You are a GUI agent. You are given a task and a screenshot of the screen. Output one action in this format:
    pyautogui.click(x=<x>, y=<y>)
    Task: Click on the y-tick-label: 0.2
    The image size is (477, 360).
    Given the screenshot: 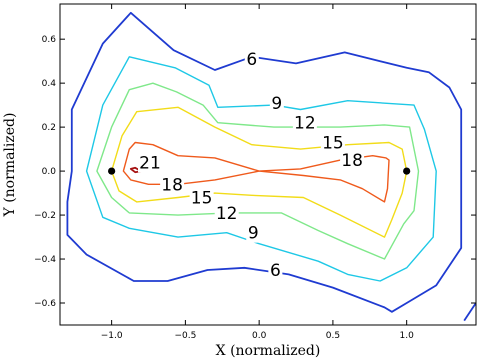 What is the action you would take?
    pyautogui.click(x=49, y=128)
    